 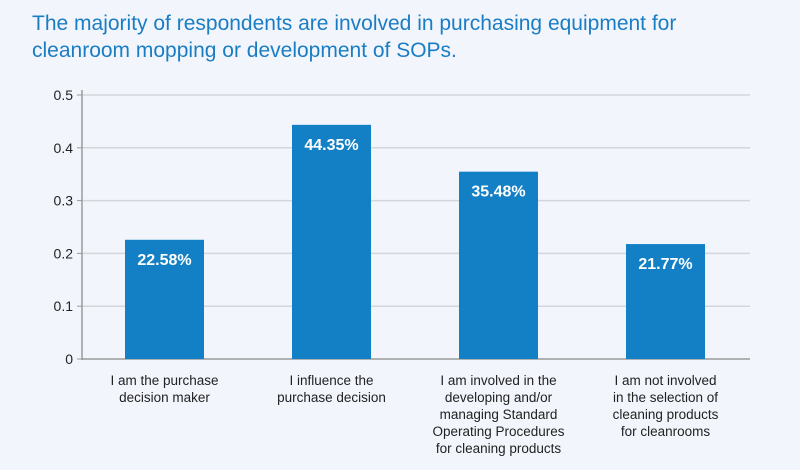 What do you see at coordinates (64, 253) in the screenshot?
I see `y-tick-label: 0.2` at bounding box center [64, 253].